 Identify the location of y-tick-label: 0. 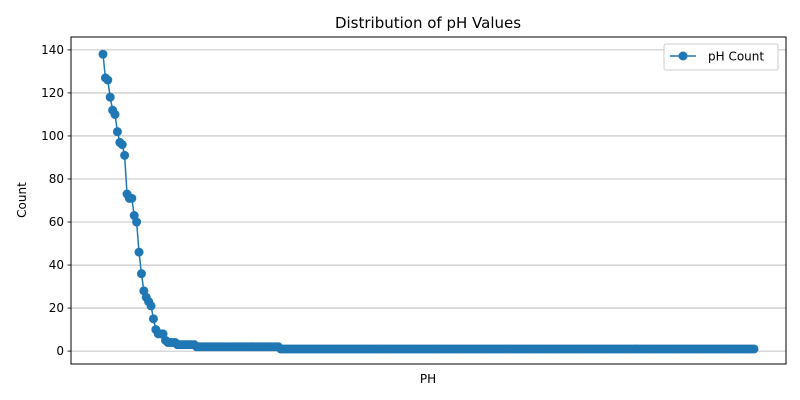
(60, 351).